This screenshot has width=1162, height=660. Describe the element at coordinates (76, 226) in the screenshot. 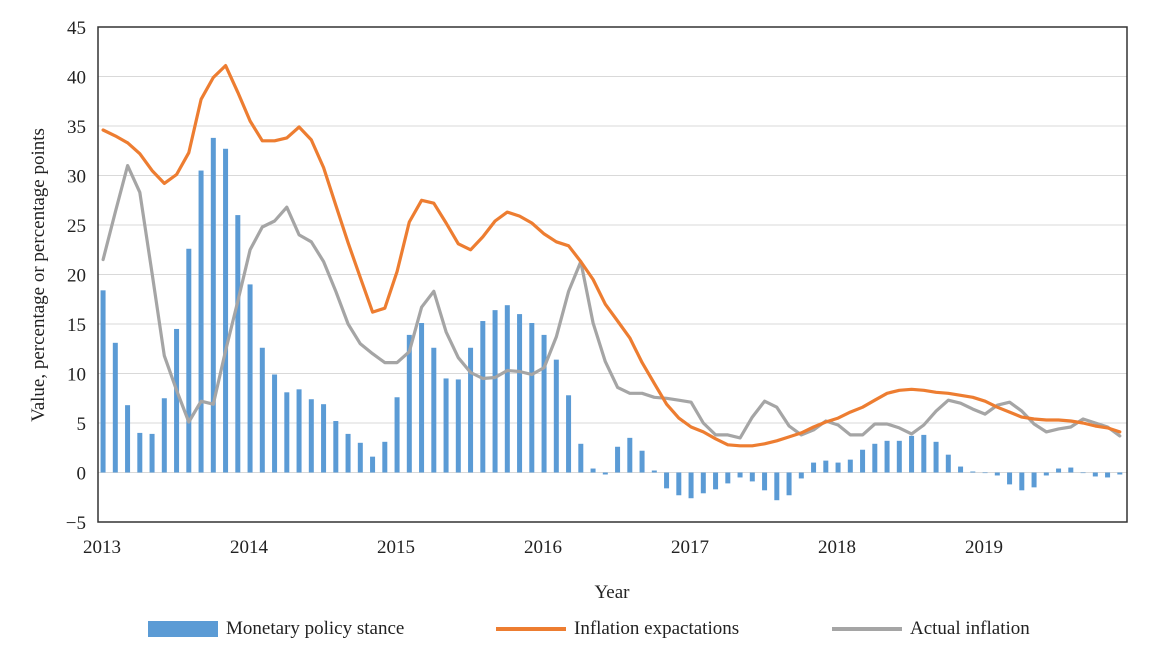

I see `y-tick-label: 25` at that location.